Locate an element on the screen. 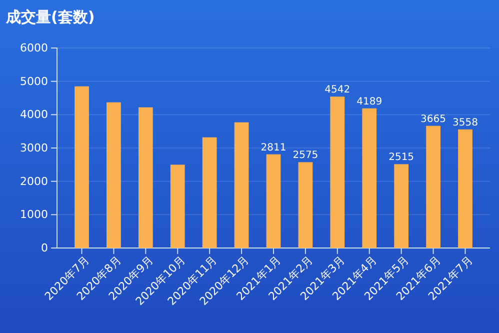  y-tick-label: 5000 is located at coordinates (34, 81).